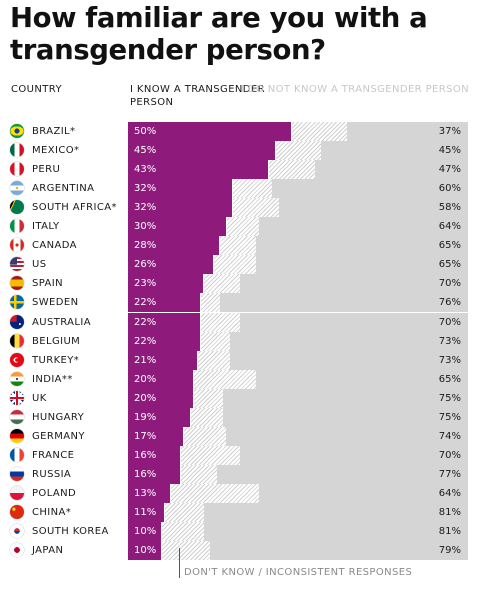 Image resolution: width=480 pixels, height=590 pixels. Describe the element at coordinates (298, 208) in the screenshot. I see `dont-know-bar-segment: 32% 58%` at that location.